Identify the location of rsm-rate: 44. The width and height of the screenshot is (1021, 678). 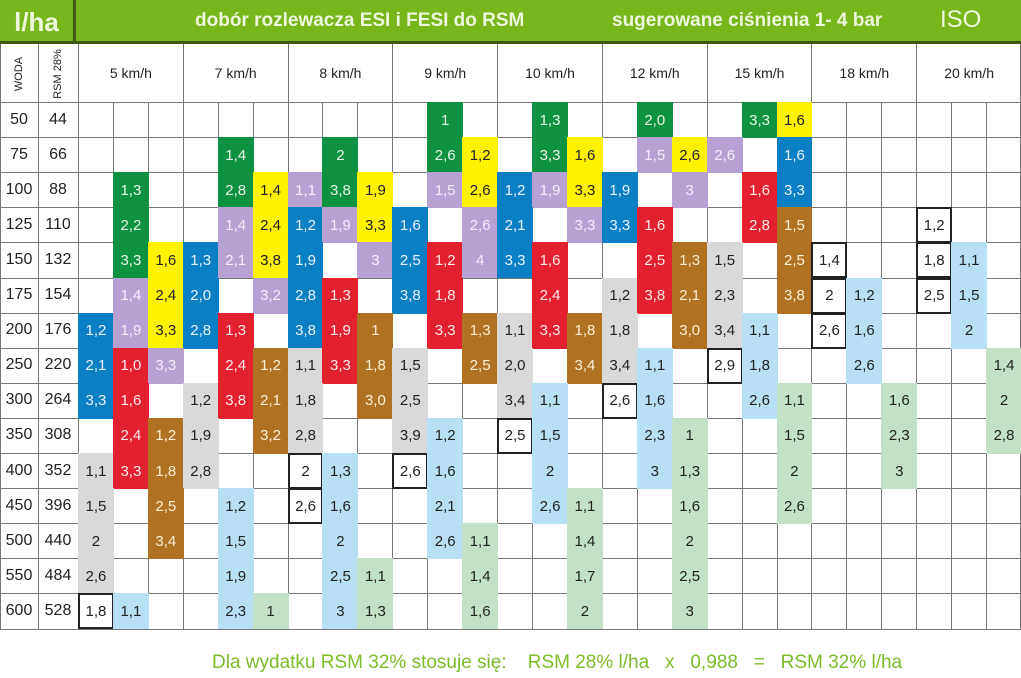
(58, 119).